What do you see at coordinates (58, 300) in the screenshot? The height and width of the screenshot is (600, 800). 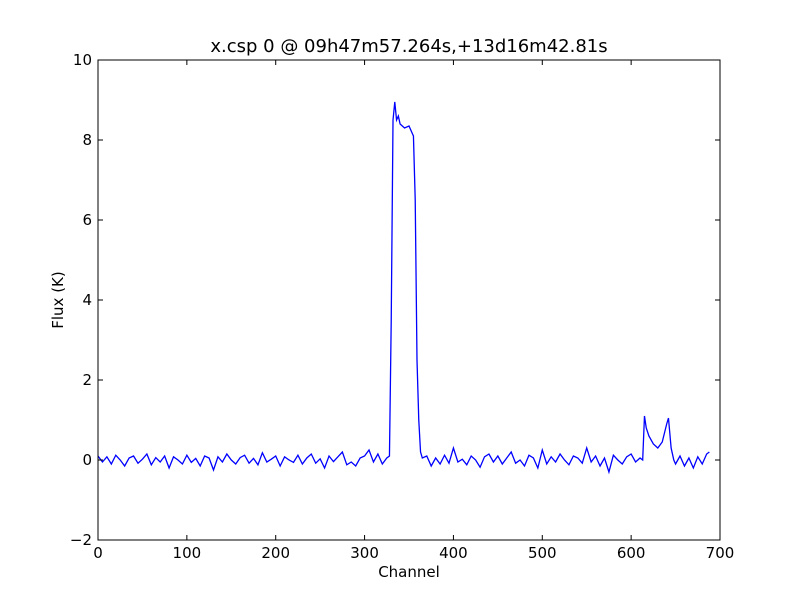 I see `y-axis-label: Flux (K)` at bounding box center [58, 300].